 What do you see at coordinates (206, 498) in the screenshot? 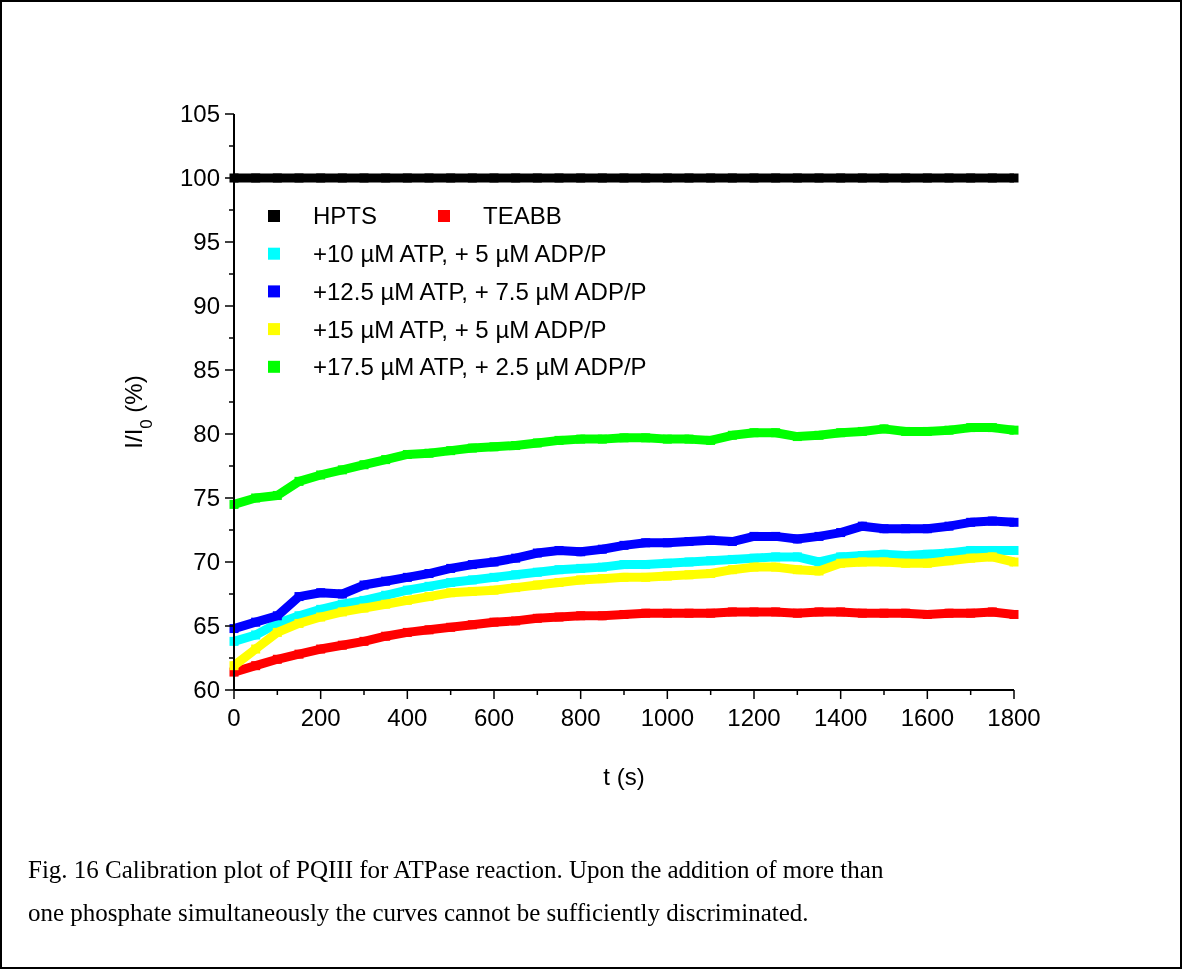
I see `y-tick-label: 75` at bounding box center [206, 498].